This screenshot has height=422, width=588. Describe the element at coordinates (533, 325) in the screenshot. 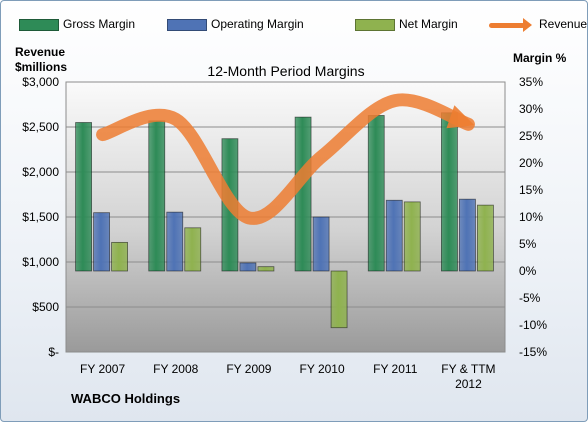

I see `right-tick-label: -10%` at that location.